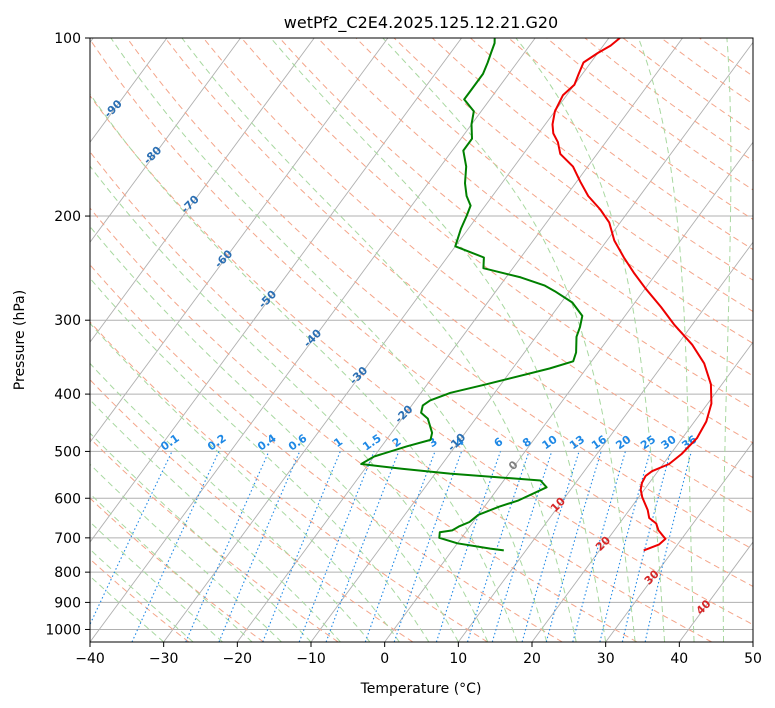 This screenshot has width=775, height=708. What do you see at coordinates (606, 659) in the screenshot?
I see `x-tick-label: 30` at bounding box center [606, 659].